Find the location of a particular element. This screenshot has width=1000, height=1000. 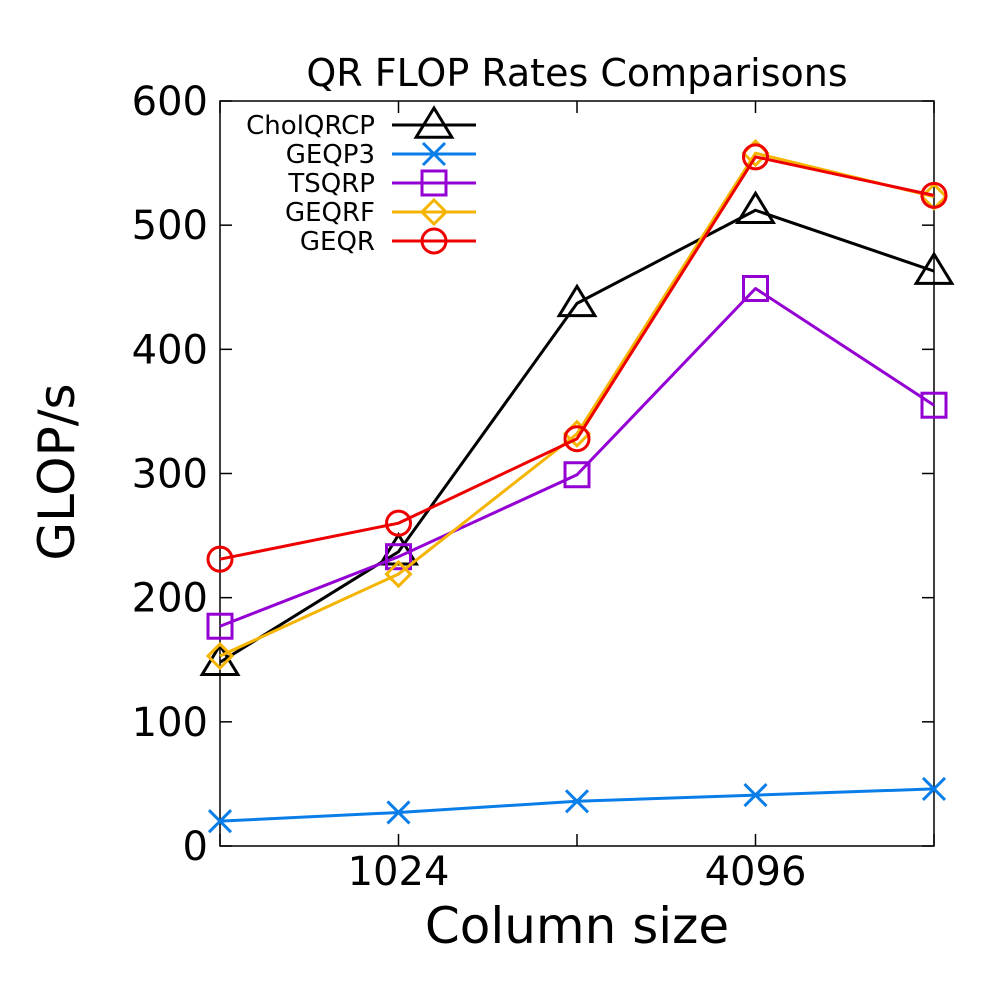

legend-item: CholQRCP is located at coordinates (361, 123).